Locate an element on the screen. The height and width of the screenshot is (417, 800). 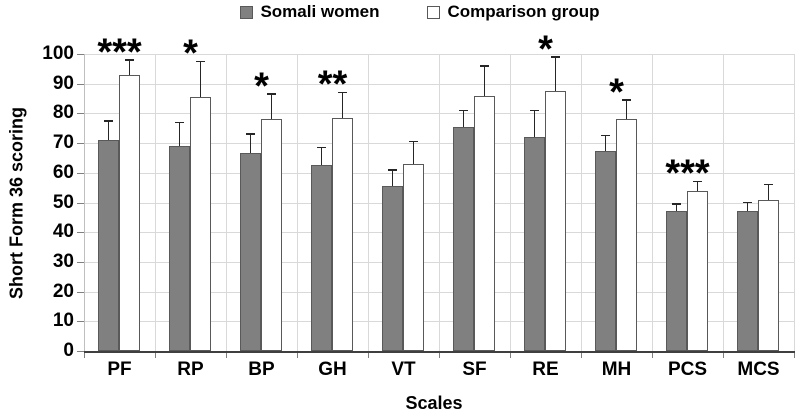
y-axis-line is located at coordinates (84, 202).